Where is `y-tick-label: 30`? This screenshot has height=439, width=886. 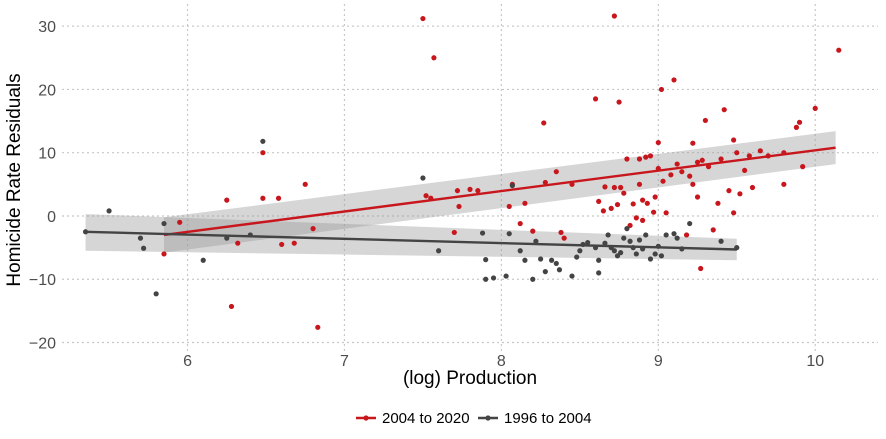 y-tick-label: 30 is located at coordinates (47, 27).